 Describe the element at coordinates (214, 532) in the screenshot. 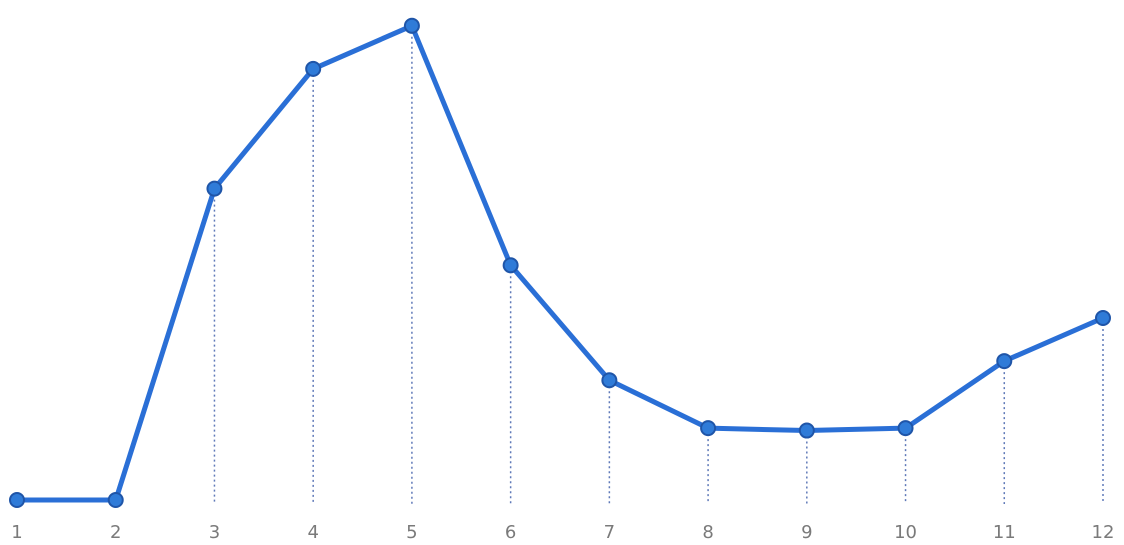

I see `x-tick-label-3: 3` at that location.